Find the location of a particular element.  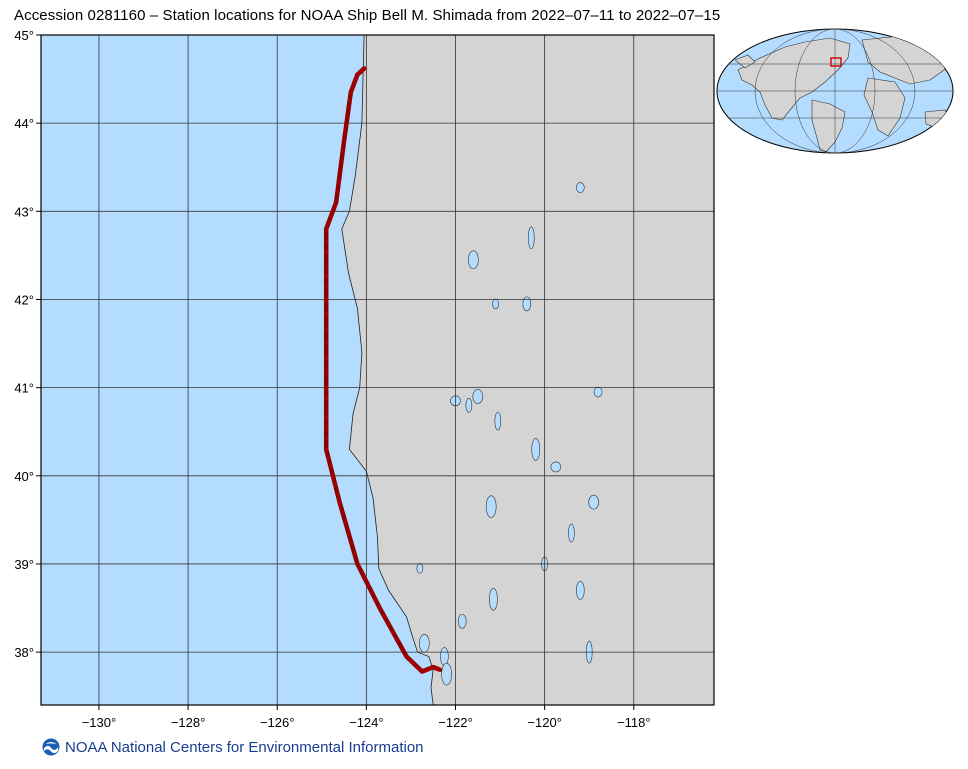

lon-tick-label: −126° is located at coordinates (277, 722).